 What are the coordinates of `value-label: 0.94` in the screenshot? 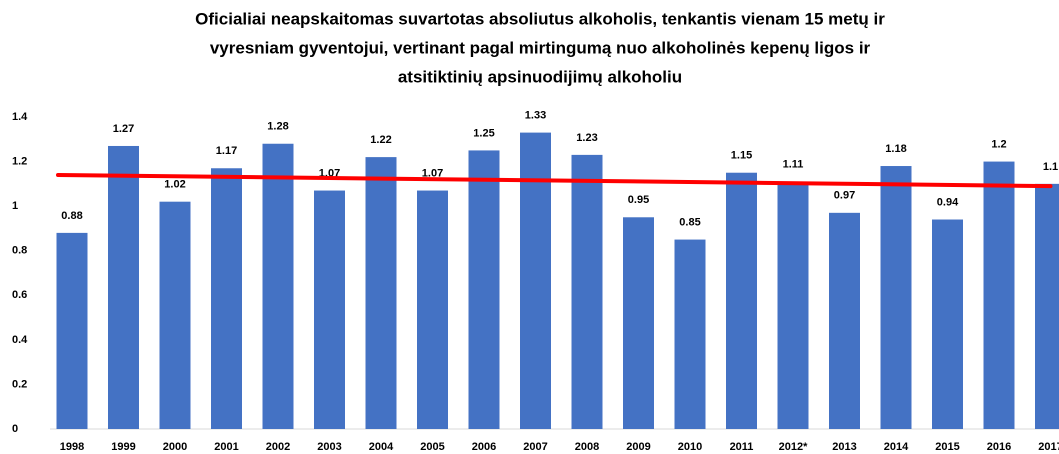 It's located at (948, 202).